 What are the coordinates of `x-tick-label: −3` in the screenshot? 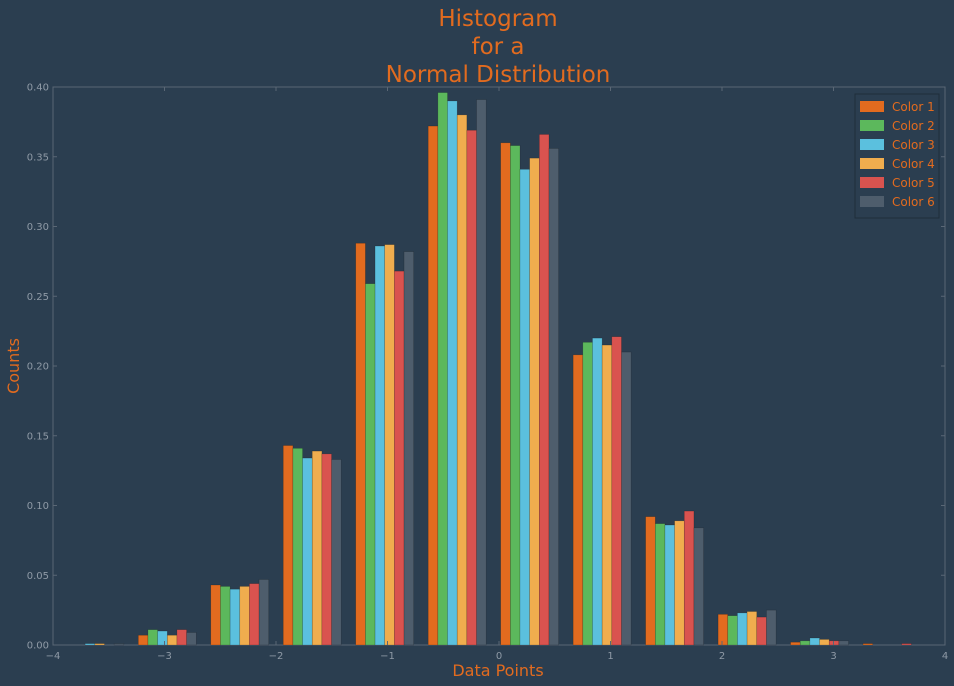 It's located at (164, 656).